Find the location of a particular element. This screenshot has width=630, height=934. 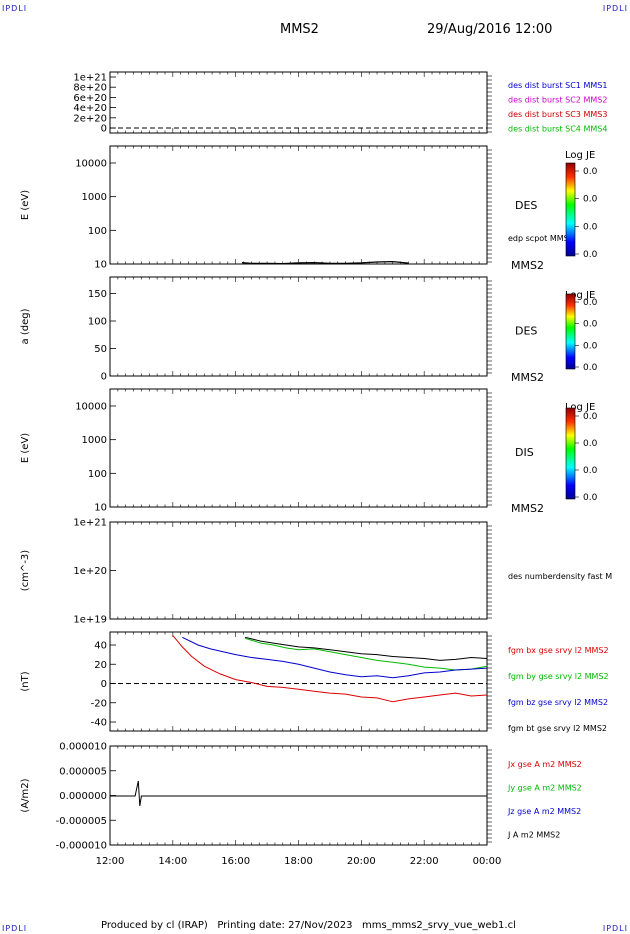

time-axis-label: 16:00 is located at coordinates (235, 861).